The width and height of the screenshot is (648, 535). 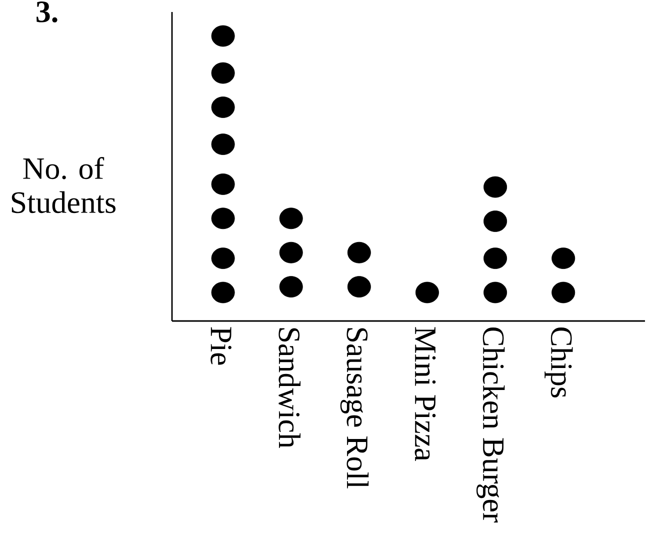 What do you see at coordinates (425, 394) in the screenshot?
I see `x-tick-label: Mini Pizza` at bounding box center [425, 394].